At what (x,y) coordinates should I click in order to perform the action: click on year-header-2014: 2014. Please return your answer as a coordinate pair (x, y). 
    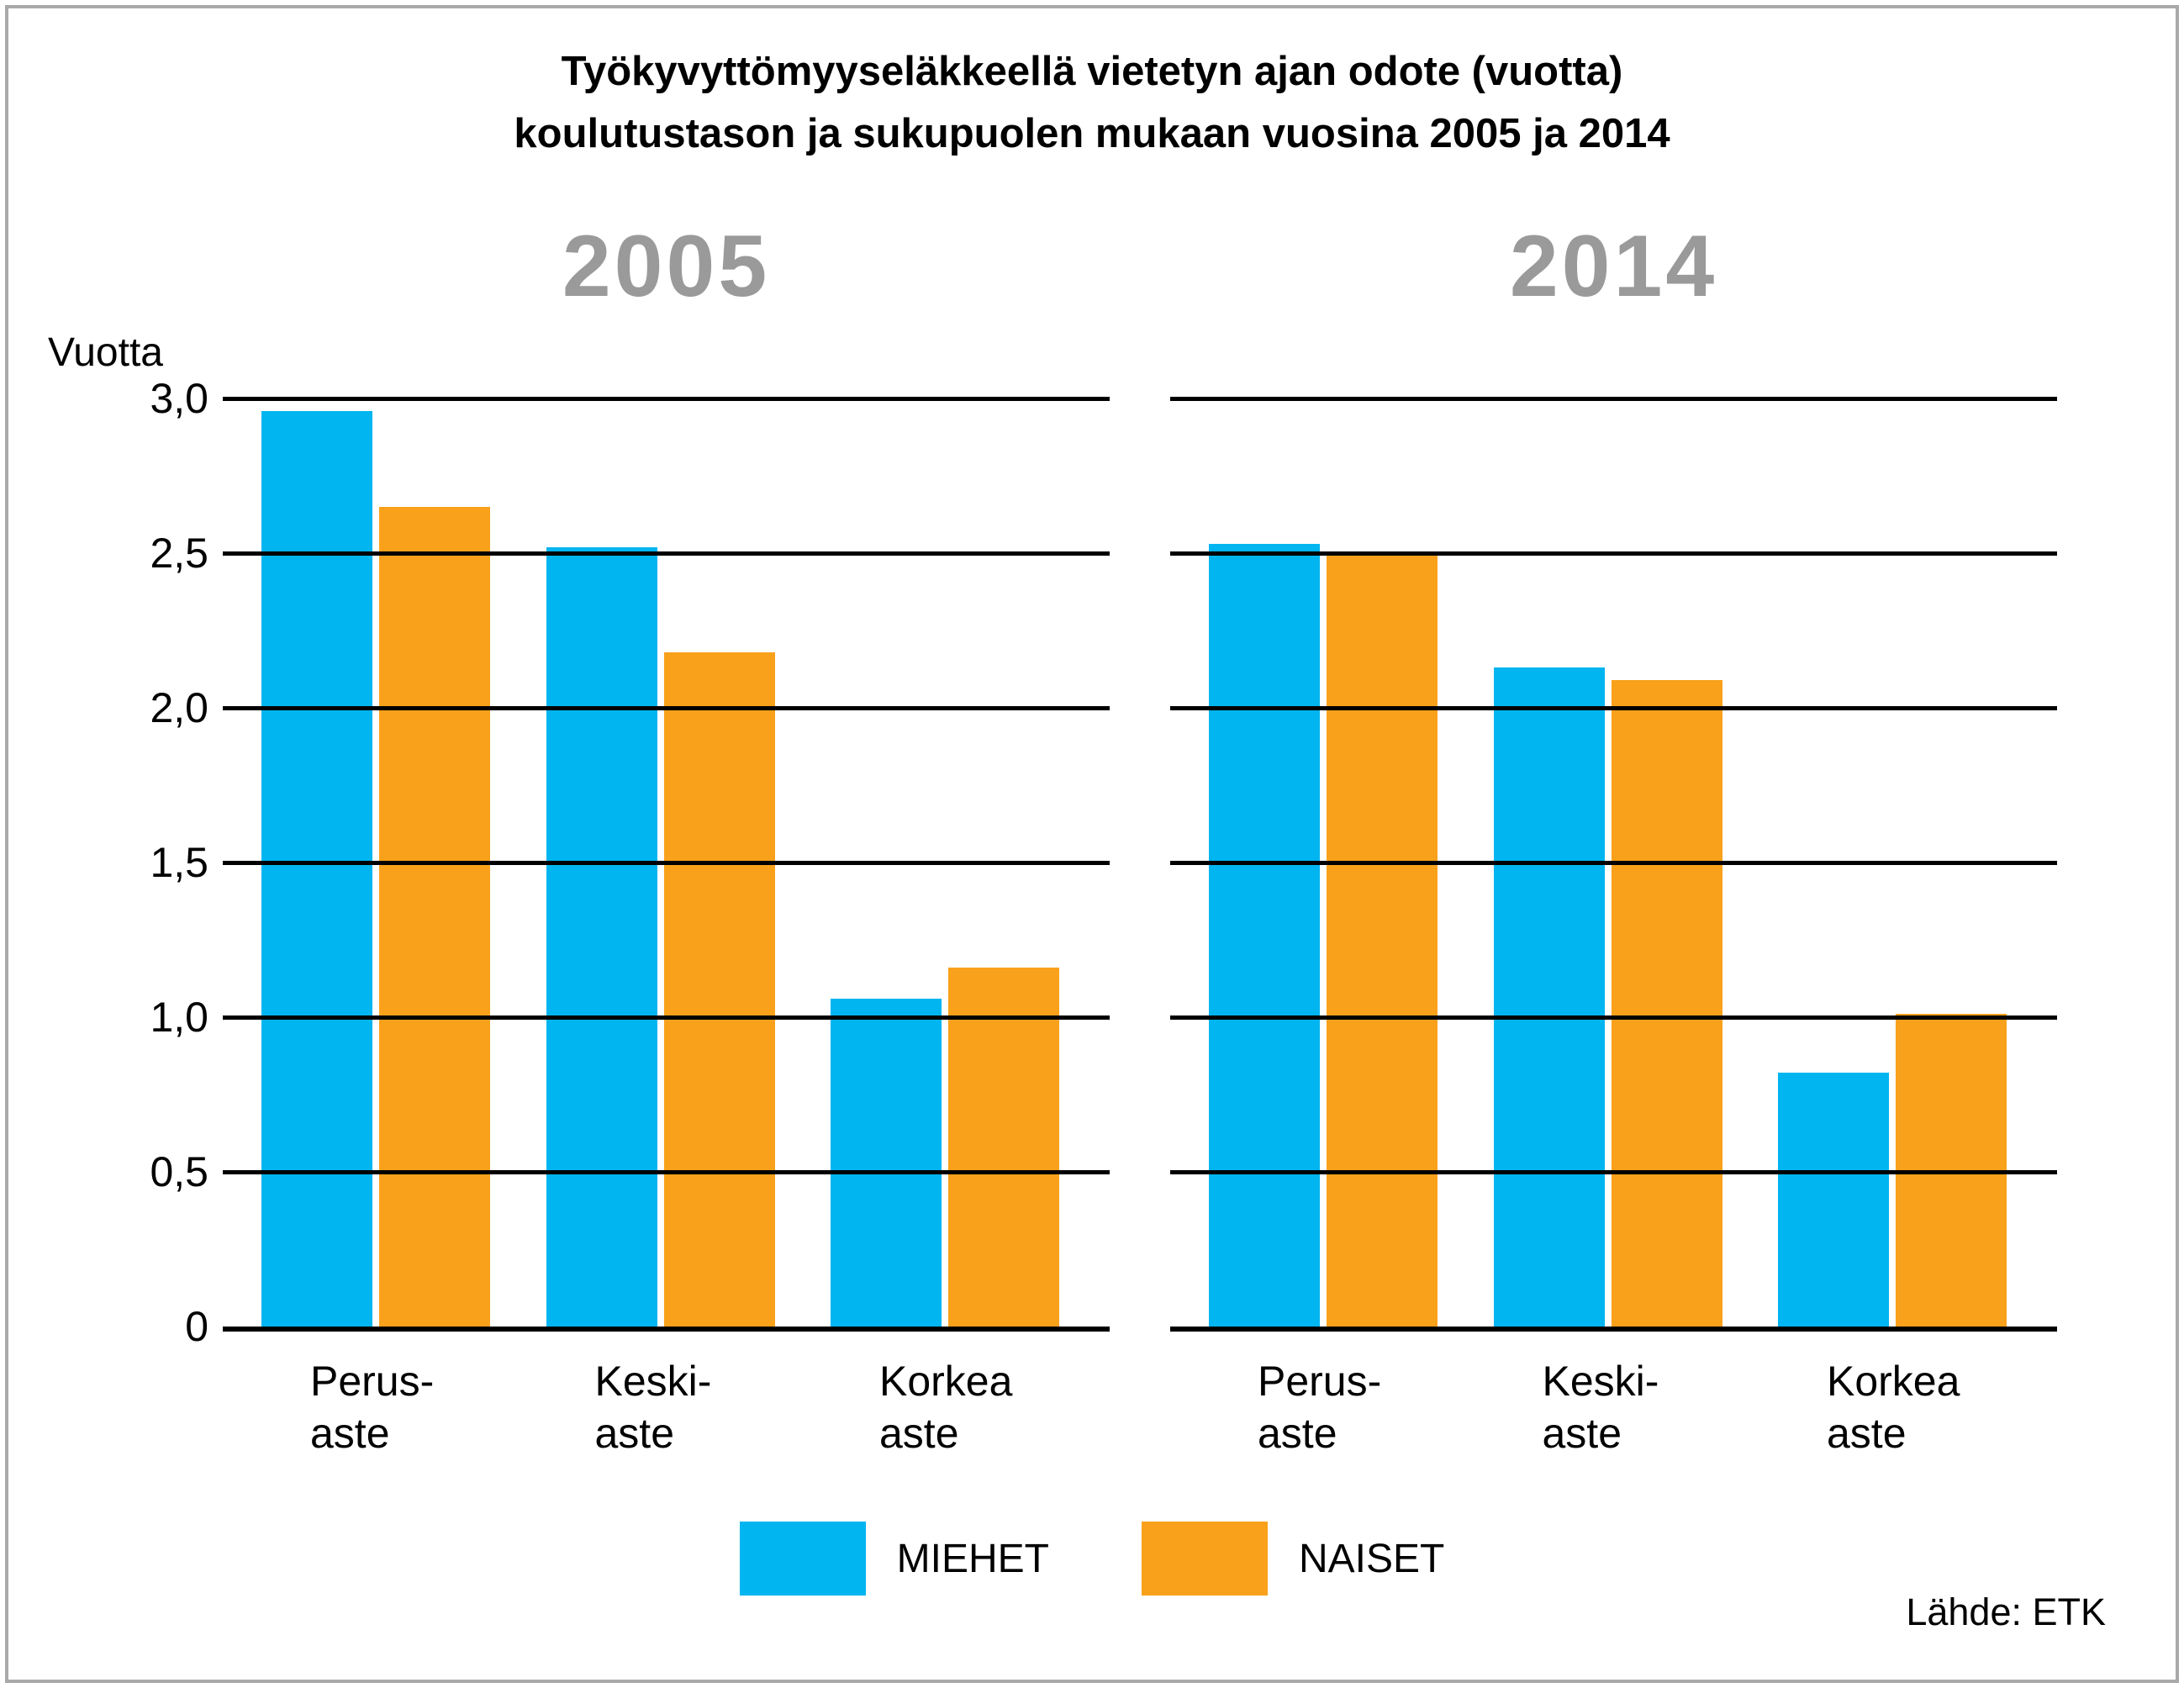
    Looking at the image, I should click on (1613, 266).